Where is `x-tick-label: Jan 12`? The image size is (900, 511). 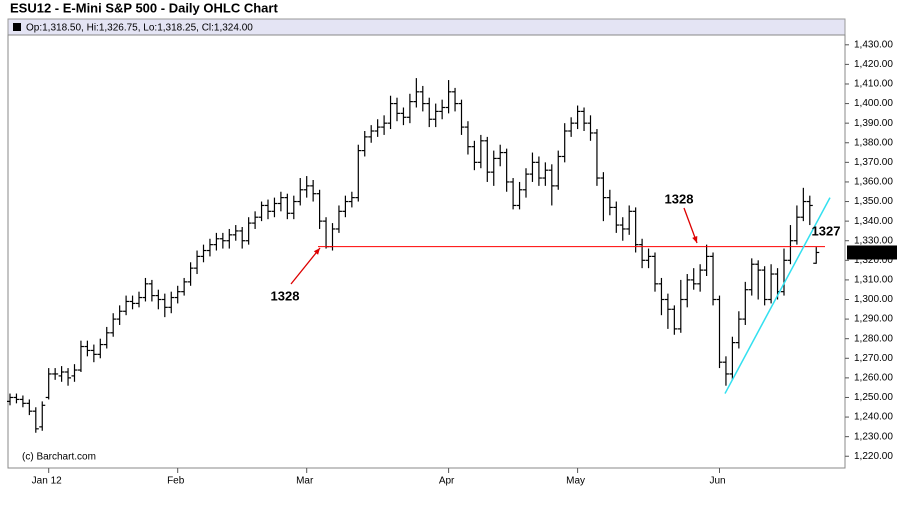 x-tick-label: Jan 12 is located at coordinates (47, 481).